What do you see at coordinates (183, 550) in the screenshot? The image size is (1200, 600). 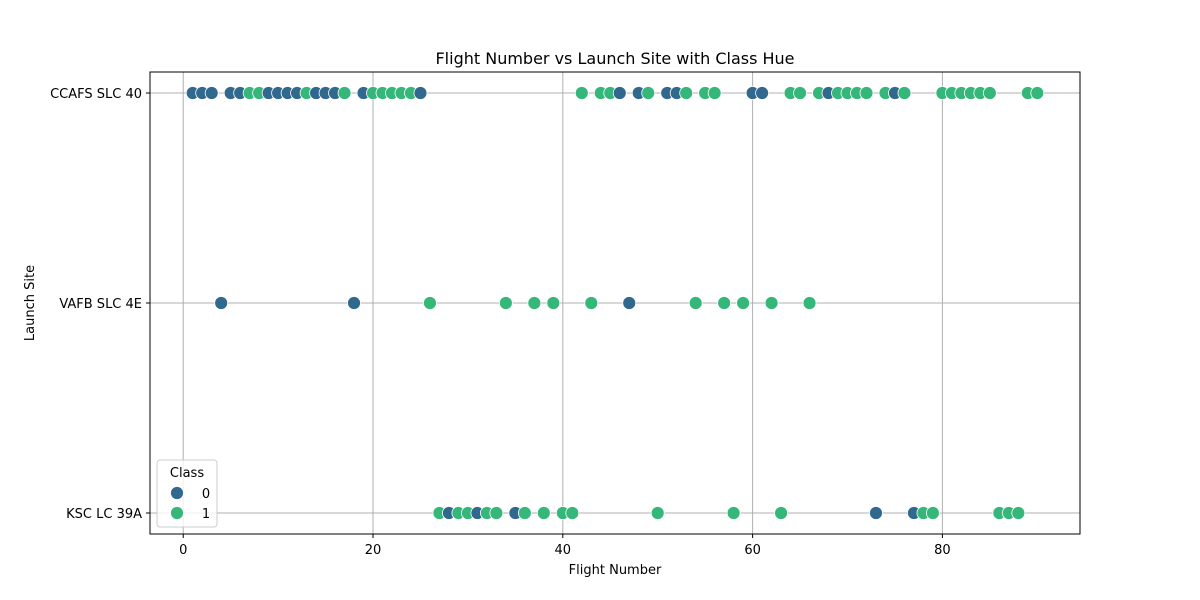 I see `x-tick-label: 0` at bounding box center [183, 550].